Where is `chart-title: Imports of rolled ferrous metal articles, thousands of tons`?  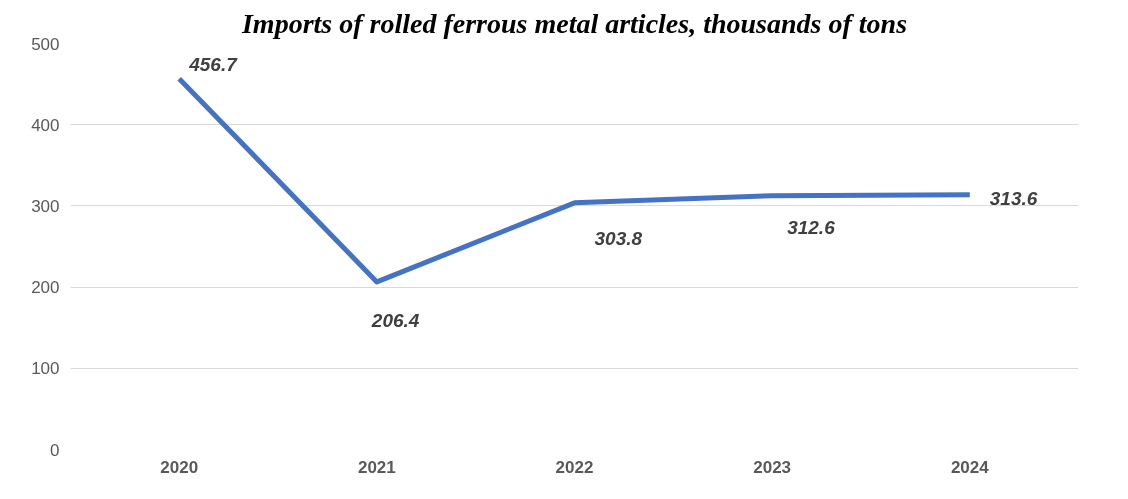
chart-title: Imports of rolled ferrous metal articles, thousands of tons is located at coordinates (574, 23).